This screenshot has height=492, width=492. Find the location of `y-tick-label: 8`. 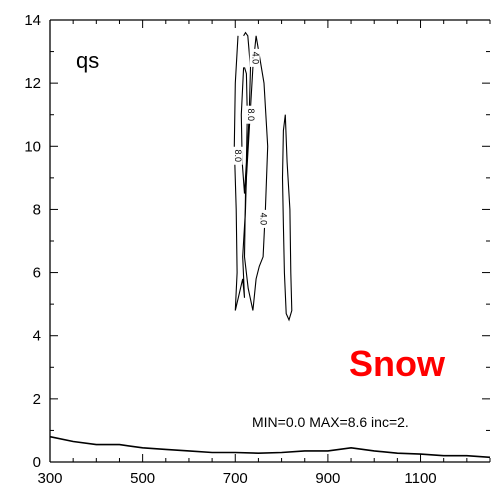

y-tick-label: 8 is located at coordinates (37, 209).